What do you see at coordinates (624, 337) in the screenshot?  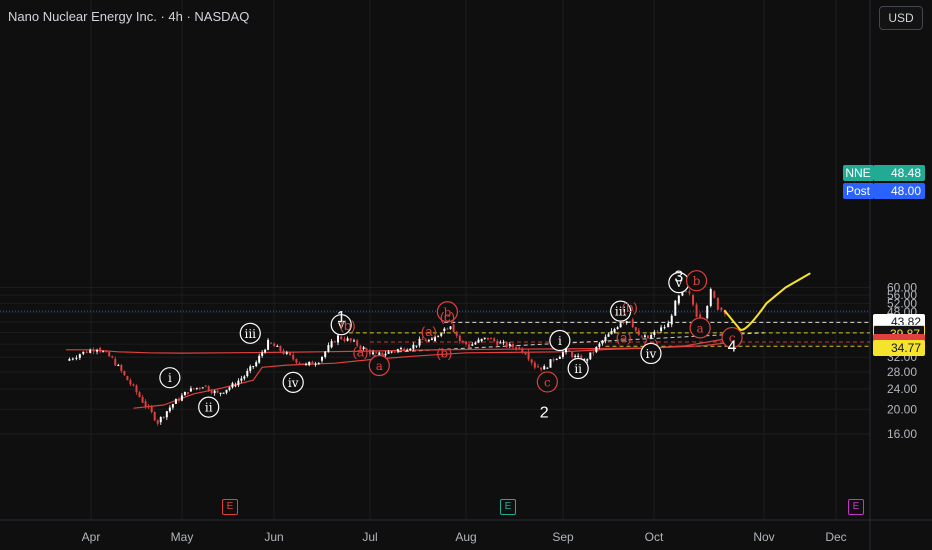 I see `wave-label: (a)` at bounding box center [624, 337].